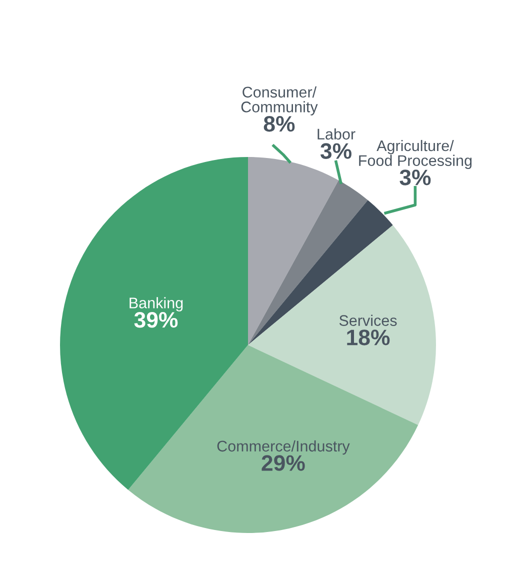  Describe the element at coordinates (156, 304) in the screenshot. I see `slice-label: Banking` at that location.